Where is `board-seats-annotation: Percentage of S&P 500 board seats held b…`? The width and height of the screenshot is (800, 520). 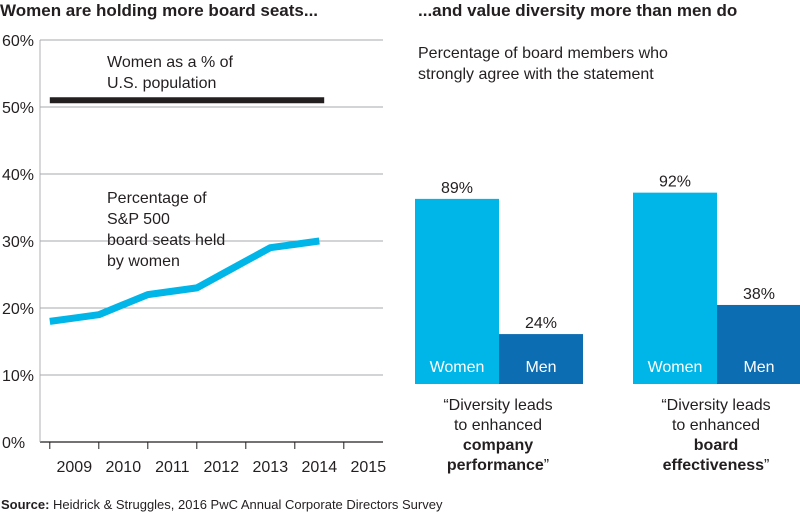 board-seats-annotation: Percentage of S&P 500 board seats held b… is located at coordinates (166, 230).